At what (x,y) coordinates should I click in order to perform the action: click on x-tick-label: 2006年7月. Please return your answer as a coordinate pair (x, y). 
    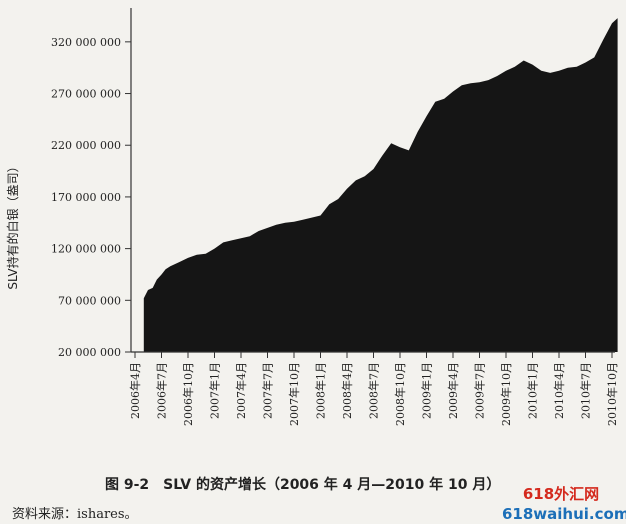
    Looking at the image, I should click on (162, 390).